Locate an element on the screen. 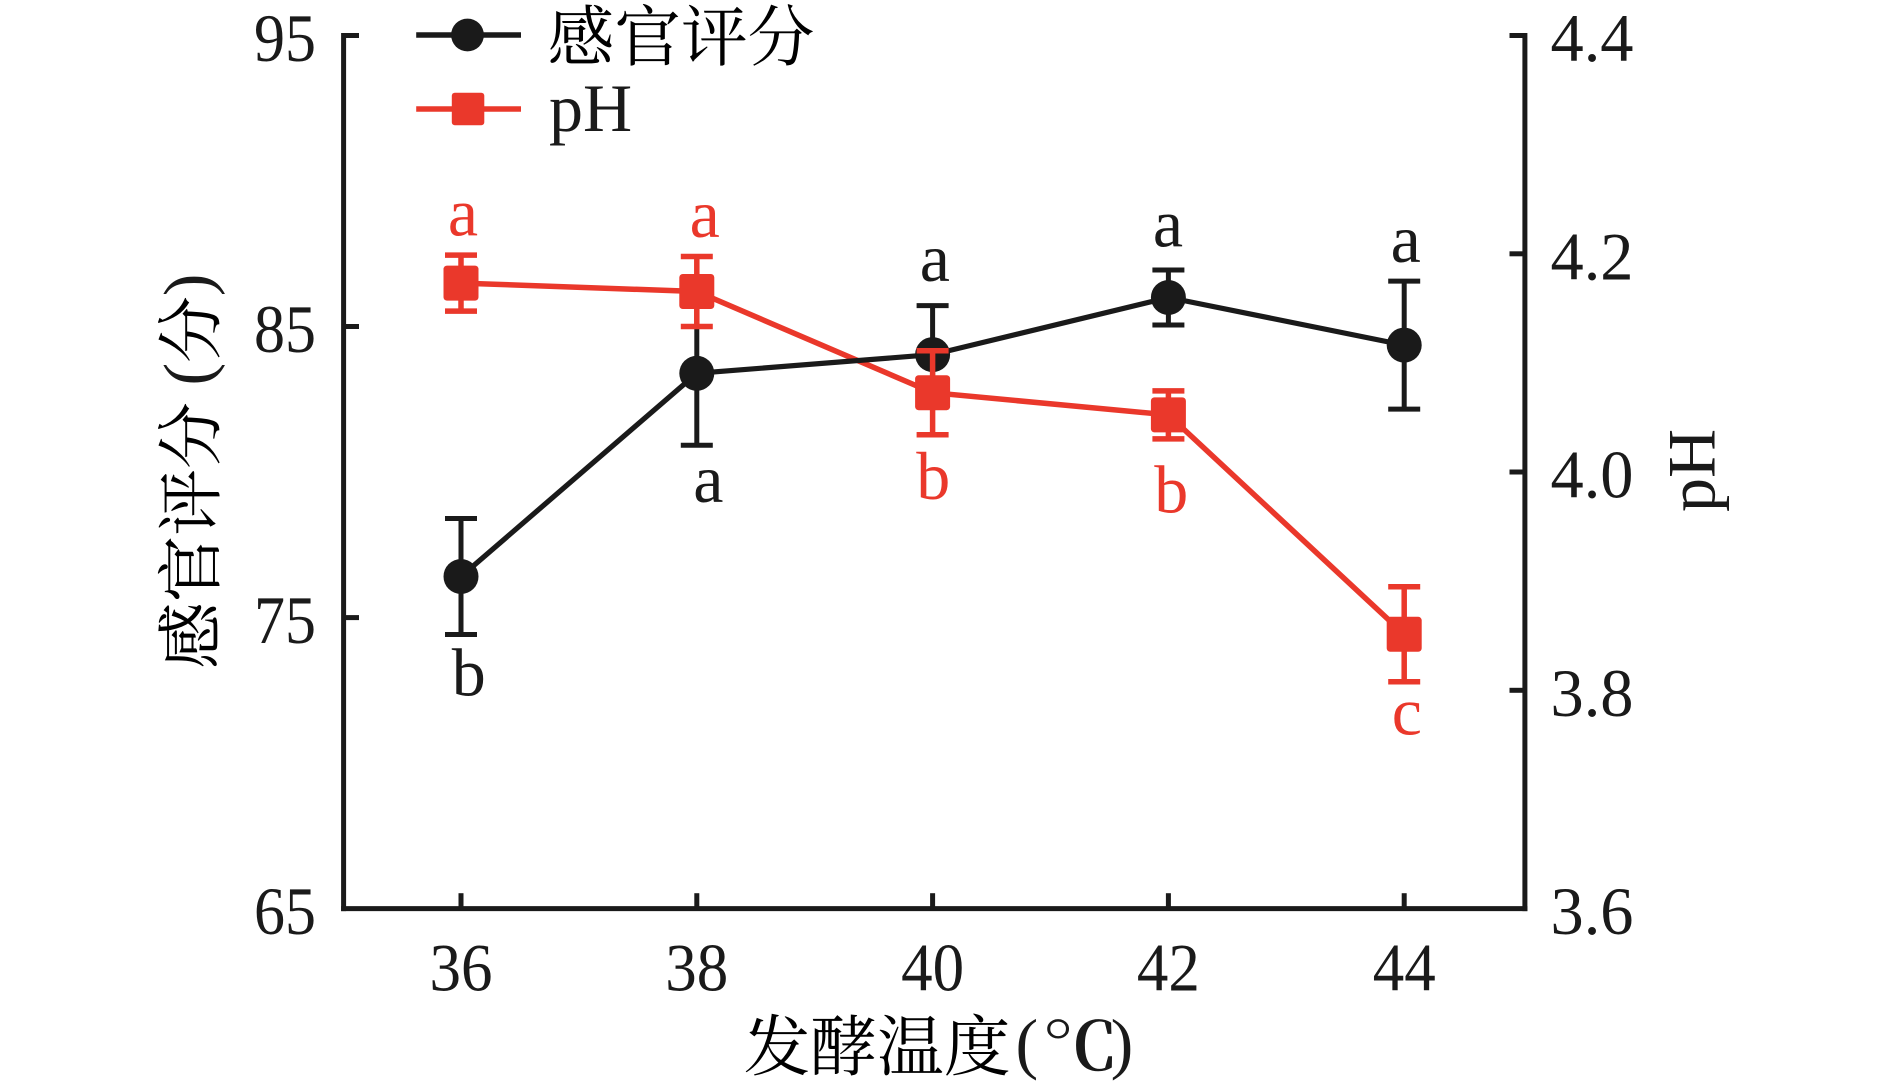 Image resolution: width=1890 pixels, height=1089 pixels. svg-text: 38 is located at coordinates (696, 968).